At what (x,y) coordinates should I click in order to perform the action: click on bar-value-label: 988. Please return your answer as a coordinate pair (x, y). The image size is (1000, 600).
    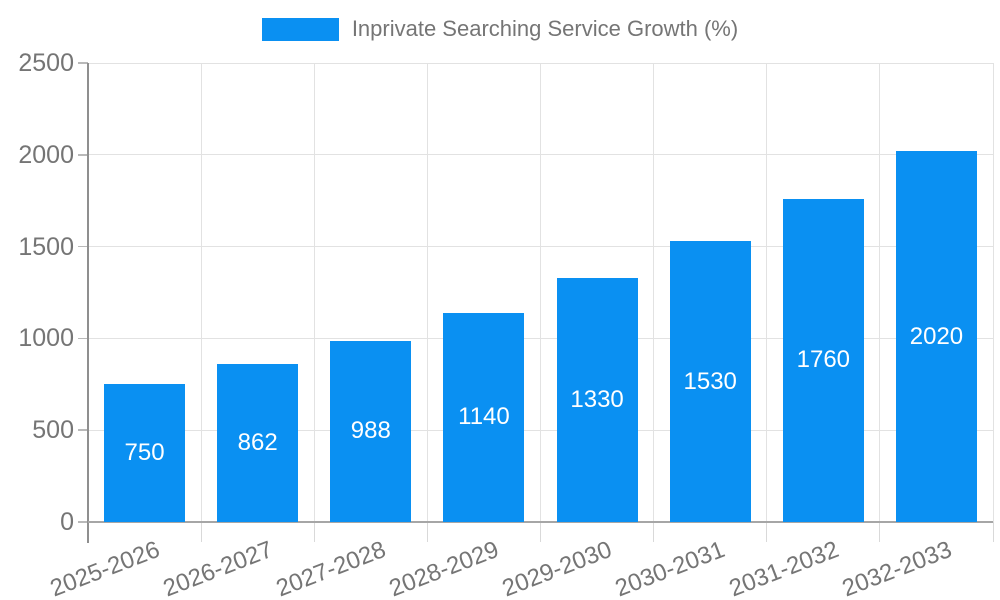
    Looking at the image, I should click on (370, 431).